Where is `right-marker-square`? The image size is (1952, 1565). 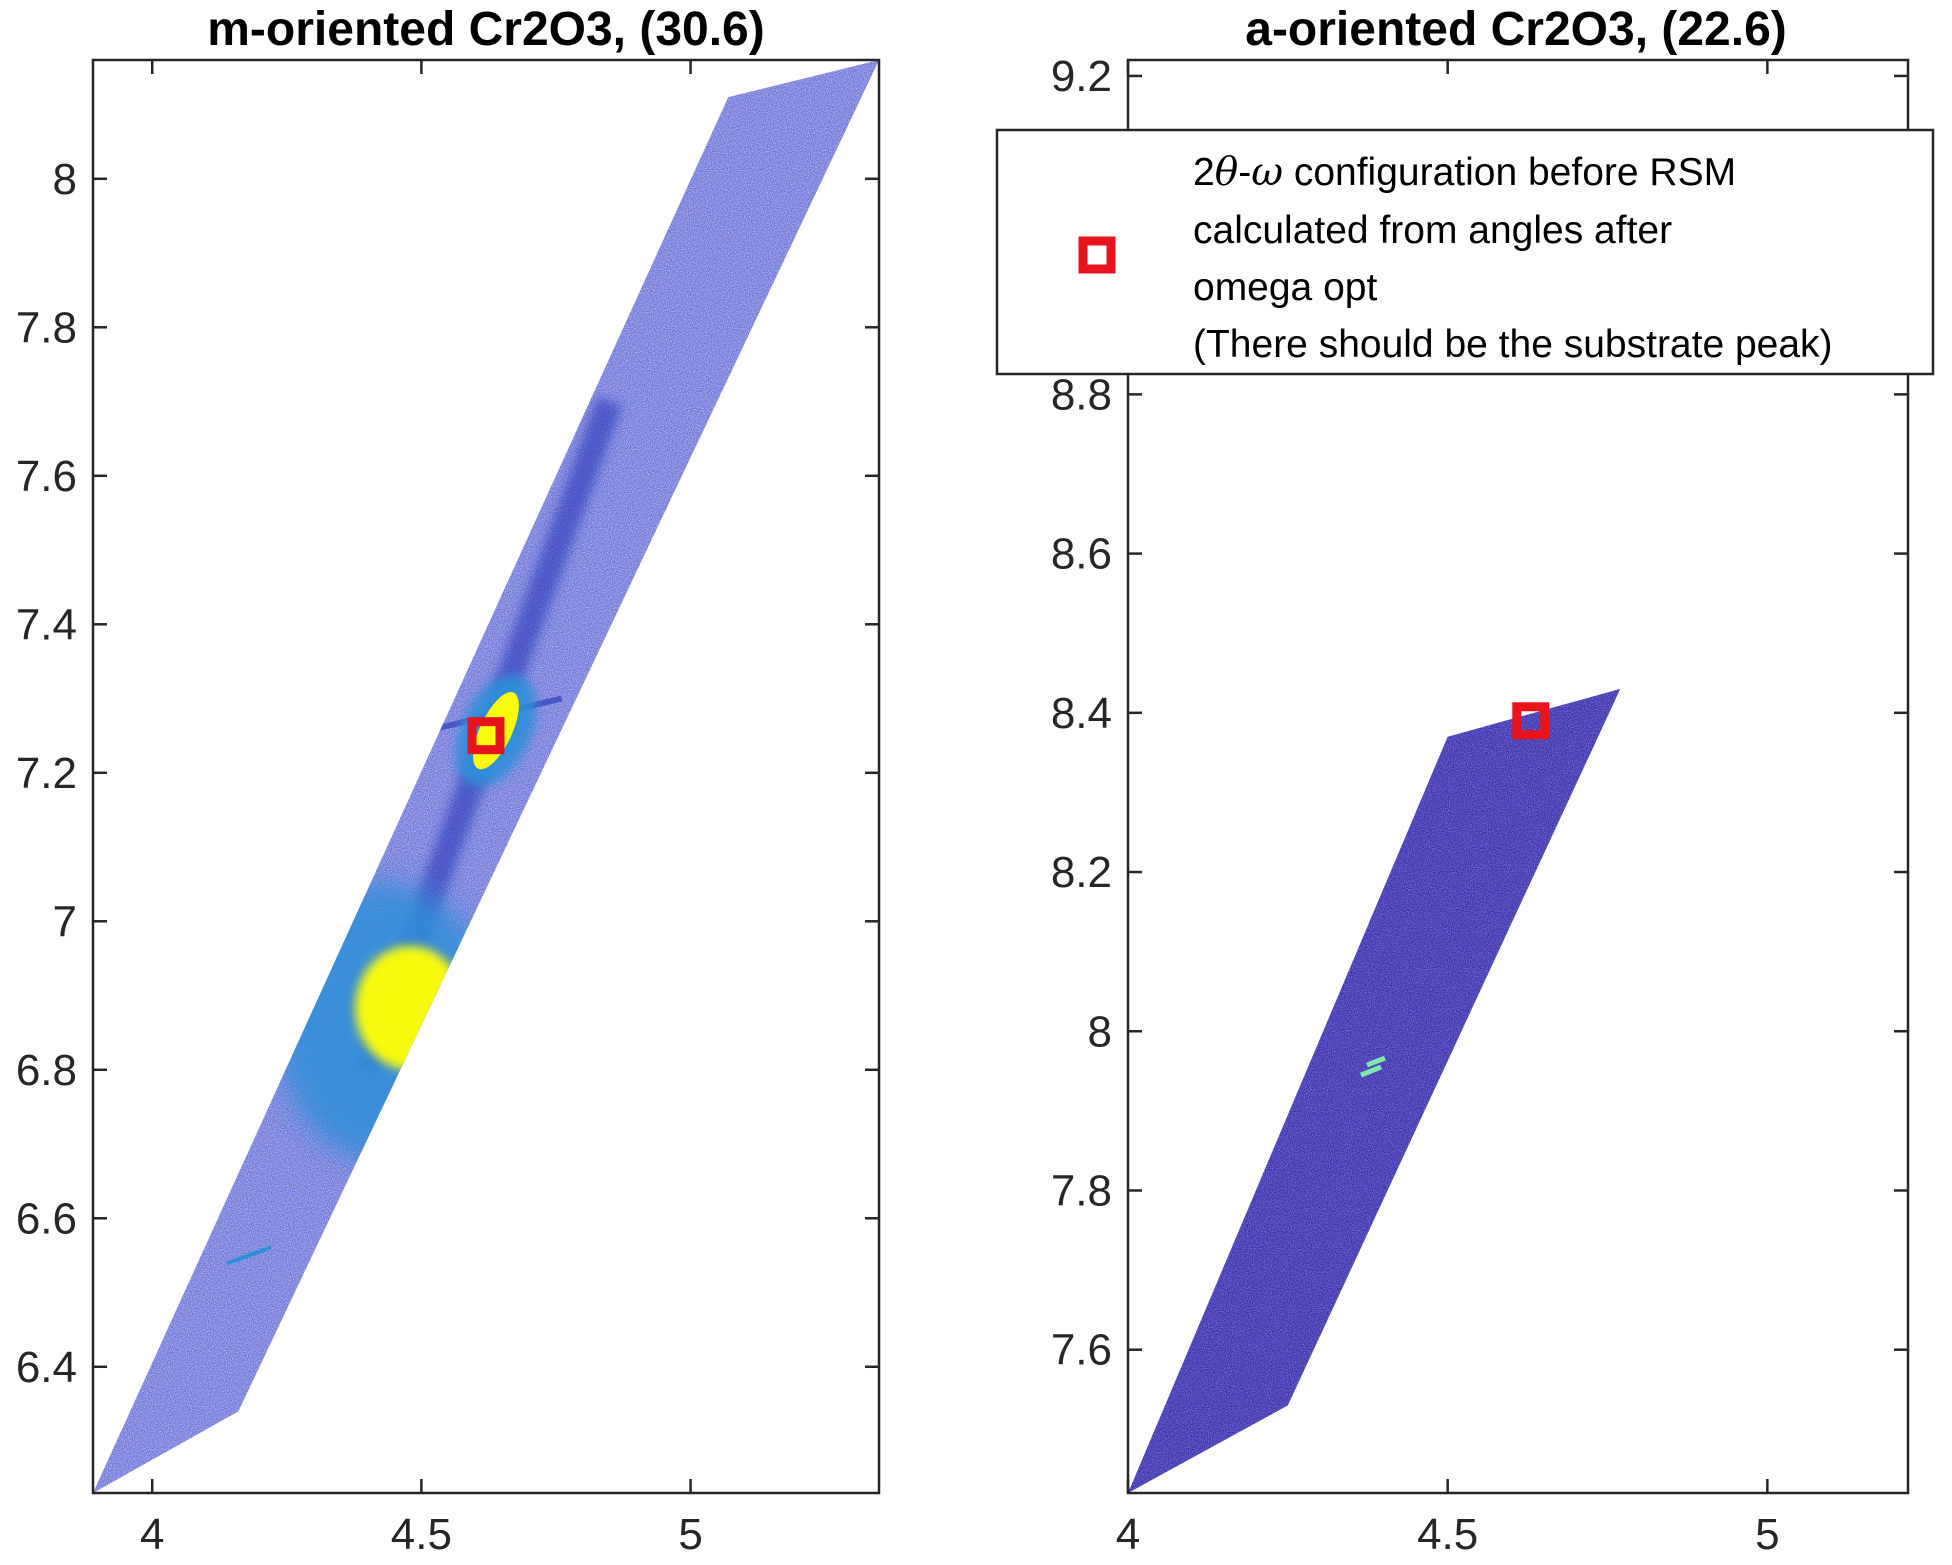
right-marker-square is located at coordinates (1531, 721).